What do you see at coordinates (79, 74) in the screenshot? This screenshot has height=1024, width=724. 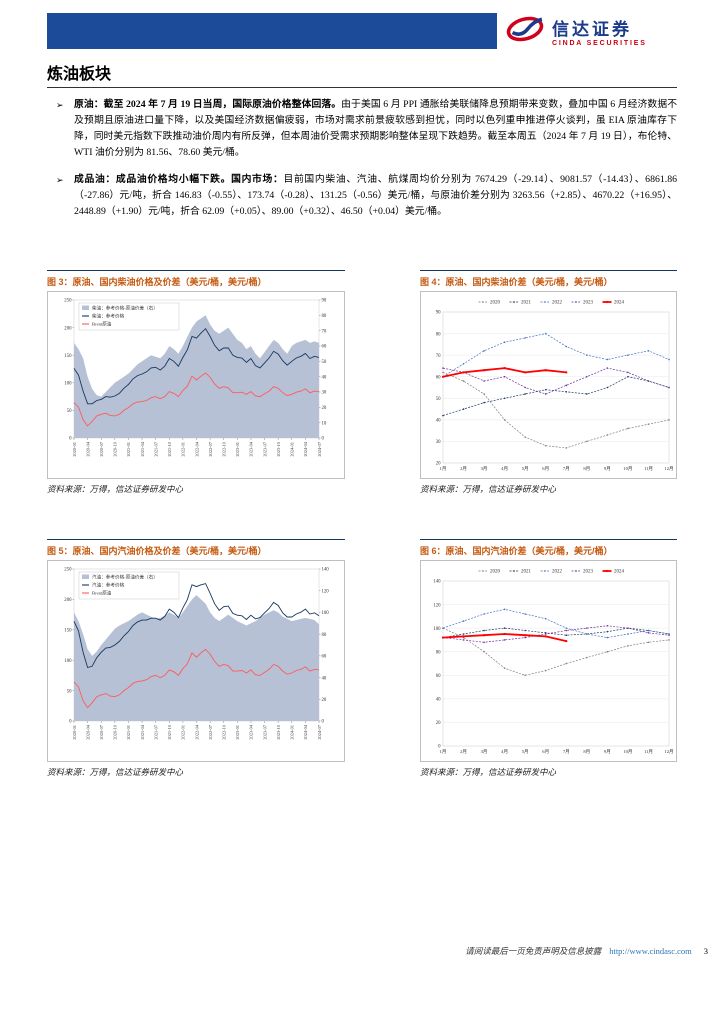 I see `page-title: 炼油板块` at bounding box center [79, 74].